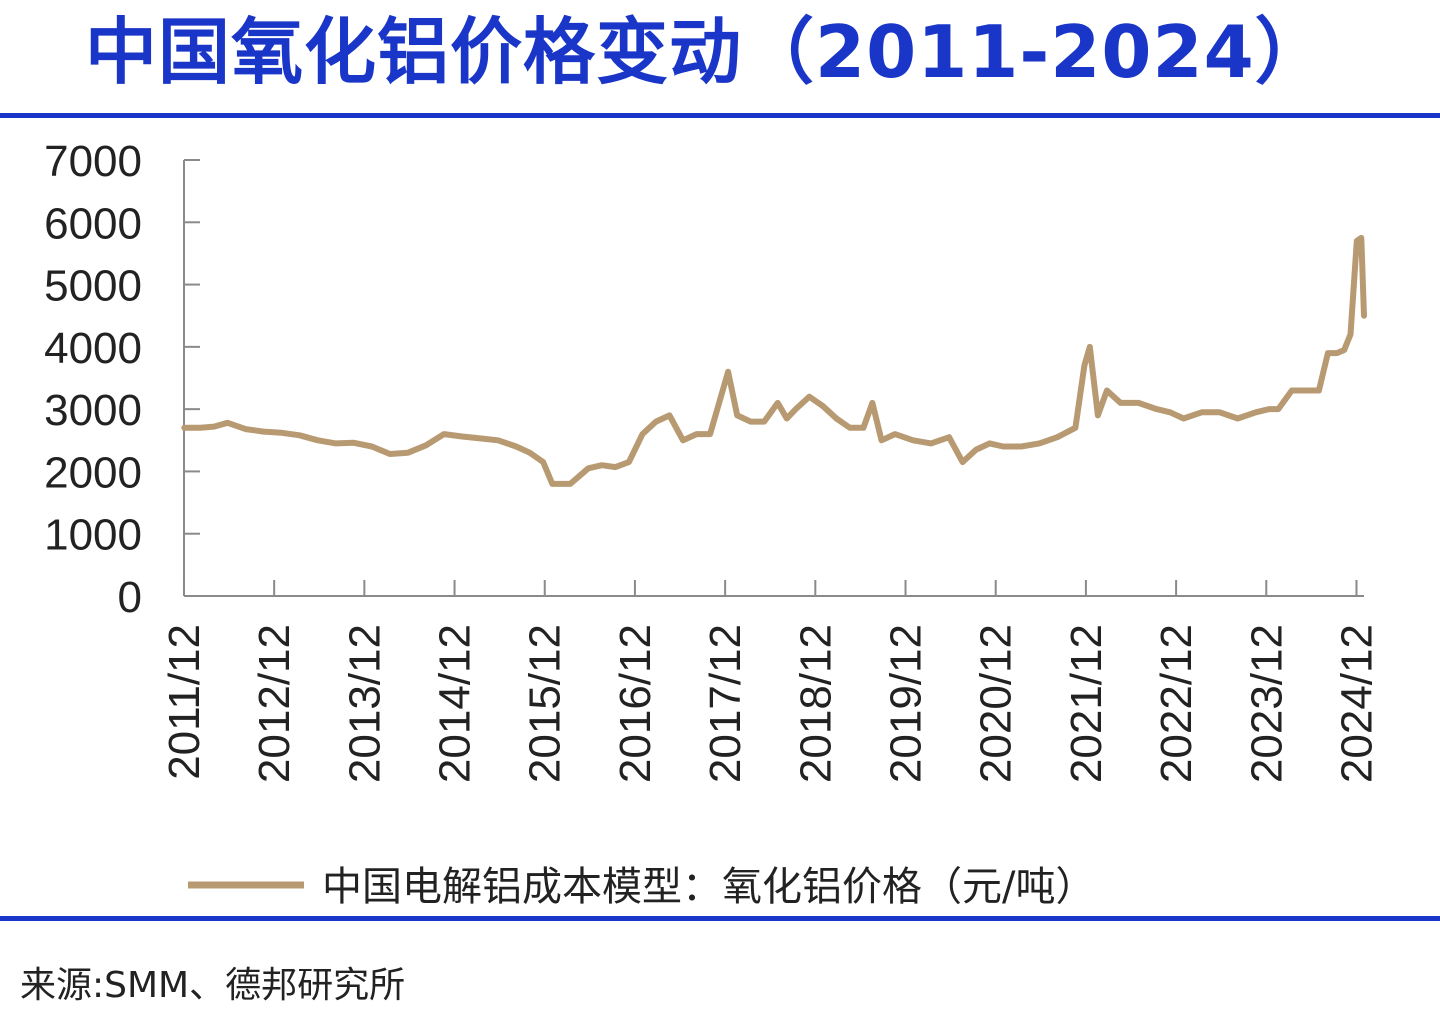 The image size is (1440, 1019). Describe the element at coordinates (1086, 703) in the screenshot. I see `x-tick-label: 2021/12` at that location.